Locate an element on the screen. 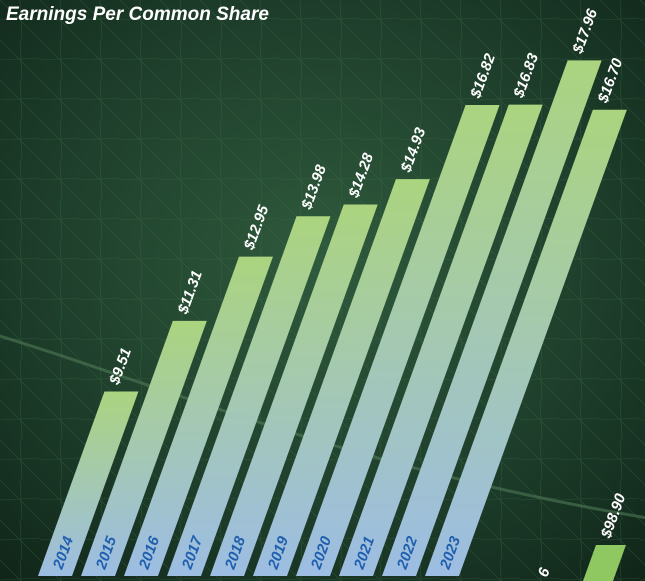 This screenshot has height=581, width=645. chart-title: Earnings Per Common Share is located at coordinates (137, 14).